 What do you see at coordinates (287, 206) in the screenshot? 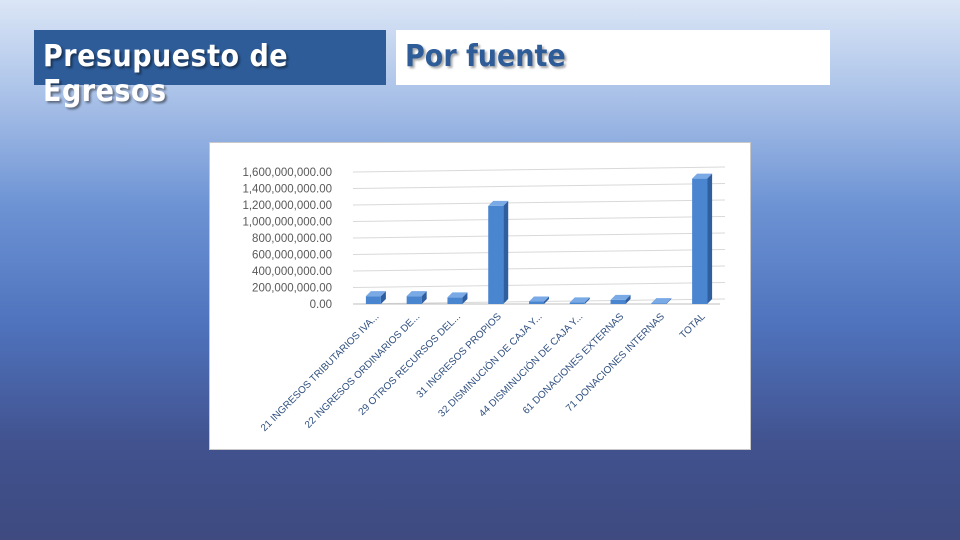
I see `y-tick-label: 1,200,000,000.00` at bounding box center [287, 206].